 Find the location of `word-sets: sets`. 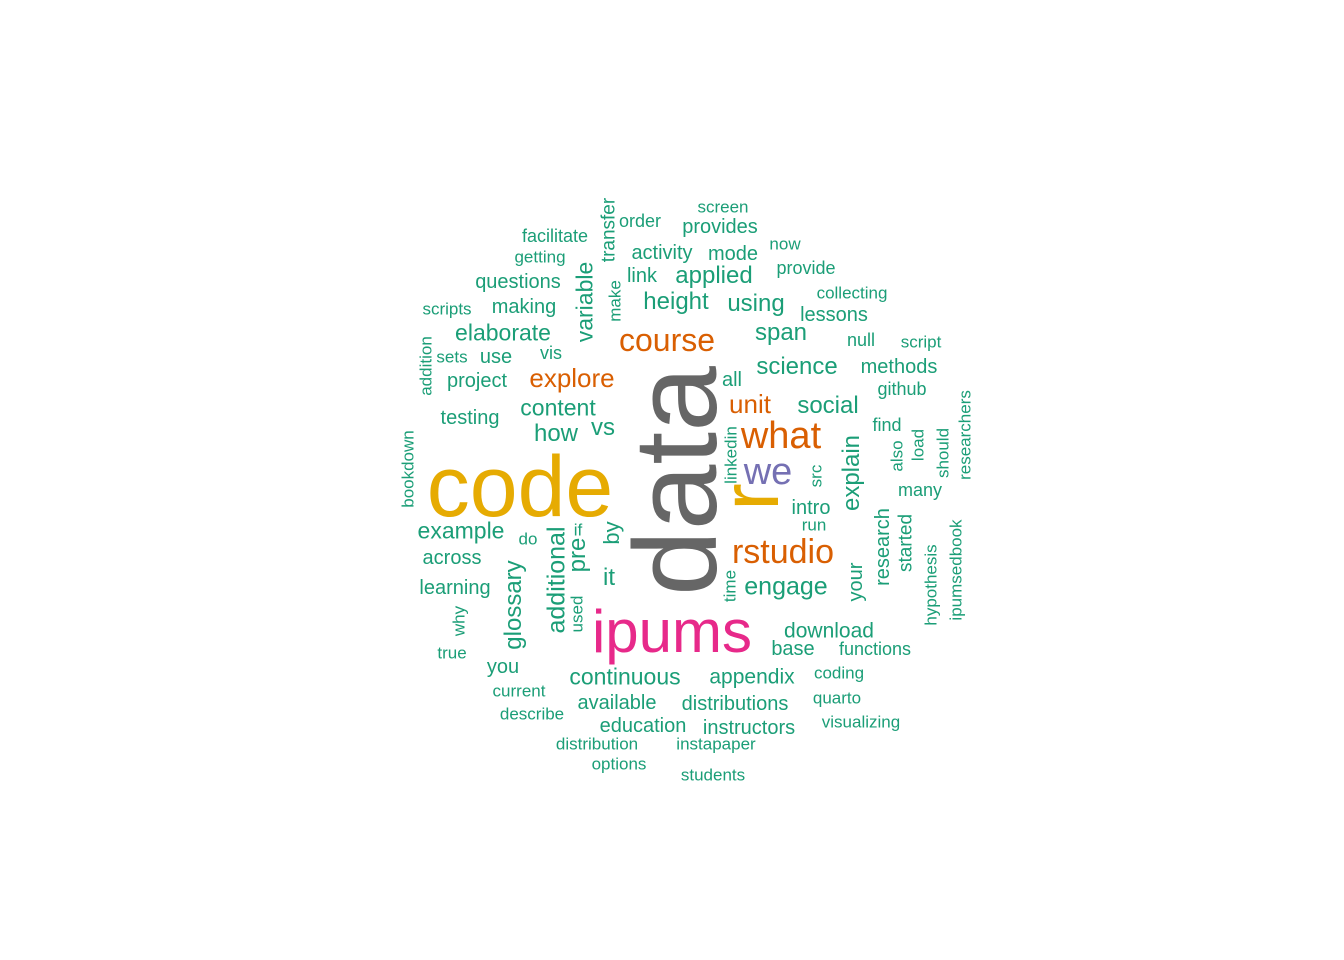

word-sets: sets is located at coordinates (452, 357).